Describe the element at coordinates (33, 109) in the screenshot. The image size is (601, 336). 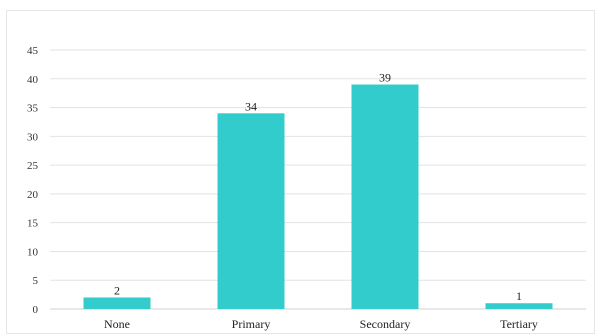
I see `y-tick-label: 35` at that location.